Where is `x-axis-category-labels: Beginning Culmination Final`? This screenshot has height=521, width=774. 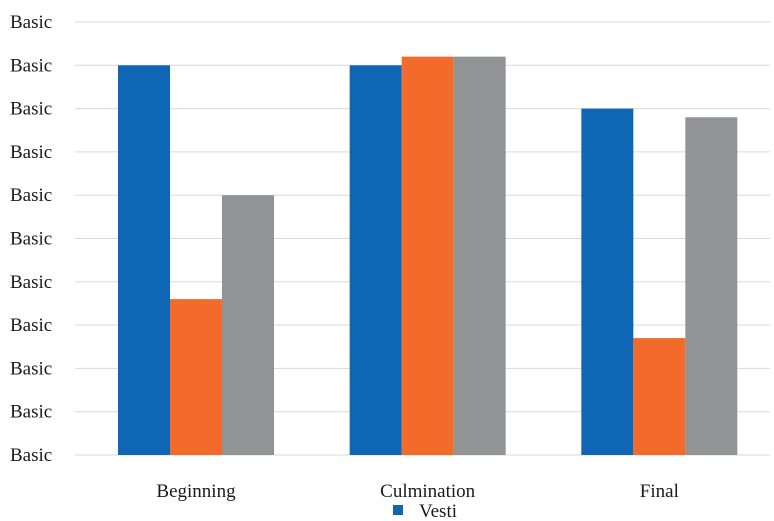
x-axis-category-labels: Beginning Culmination Final is located at coordinates (417, 491).